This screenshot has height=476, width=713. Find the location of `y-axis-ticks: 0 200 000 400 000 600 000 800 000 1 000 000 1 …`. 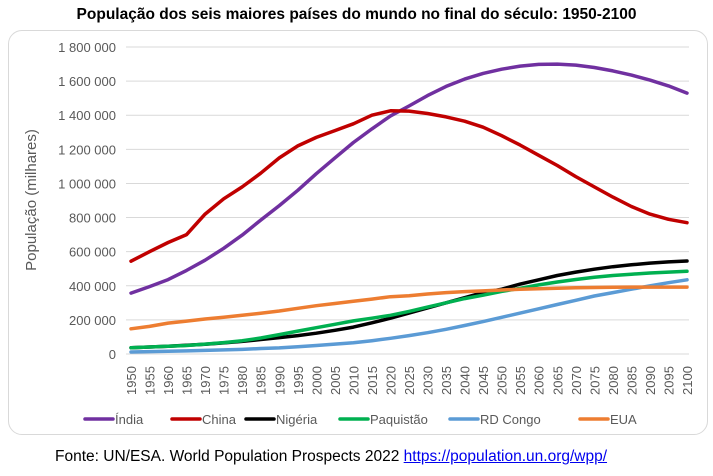

y-axis-ticks: 0 200 000 400 000 600 000 800 000 1 000 000 1 … is located at coordinates (87, 201).